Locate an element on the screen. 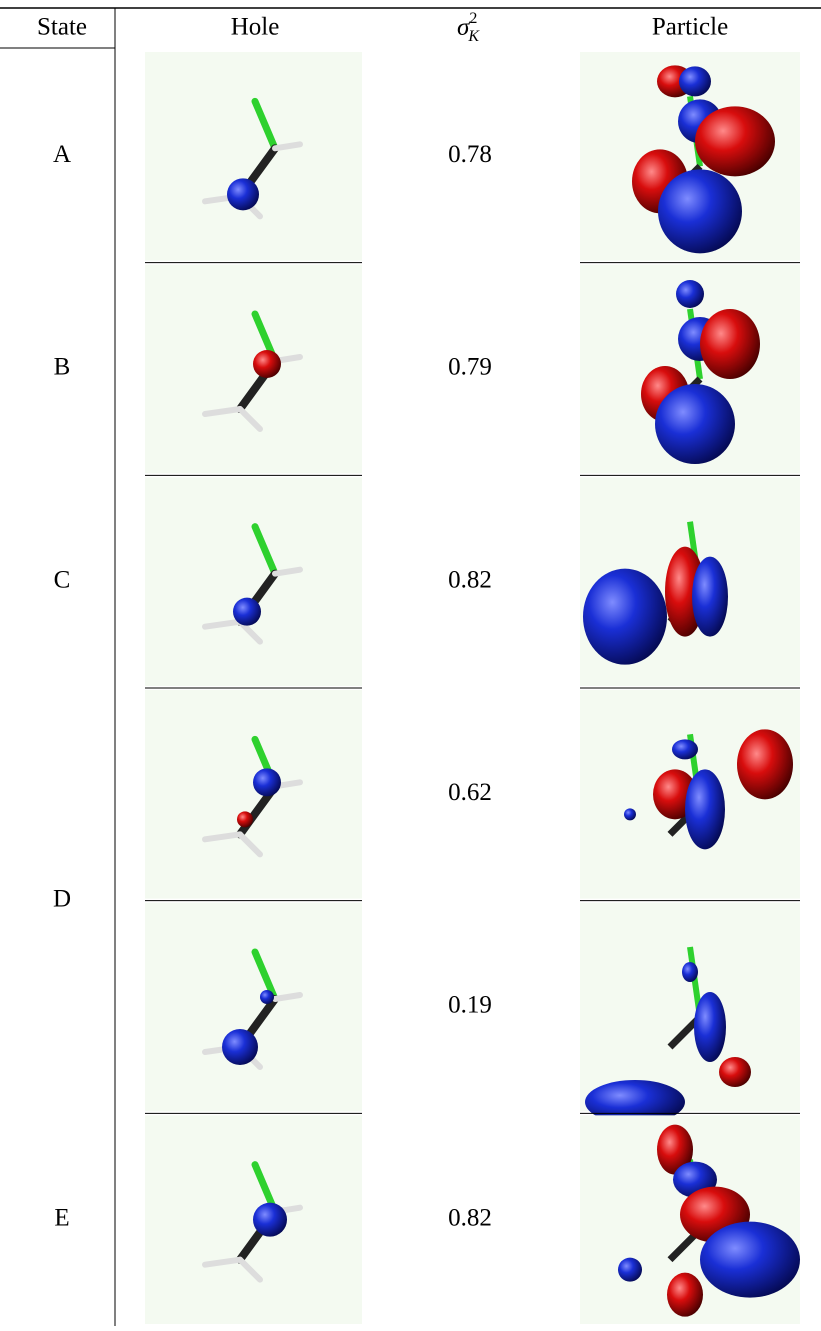 This screenshot has width=821, height=1331. sigma-value: 0.62 is located at coordinates (470, 792).